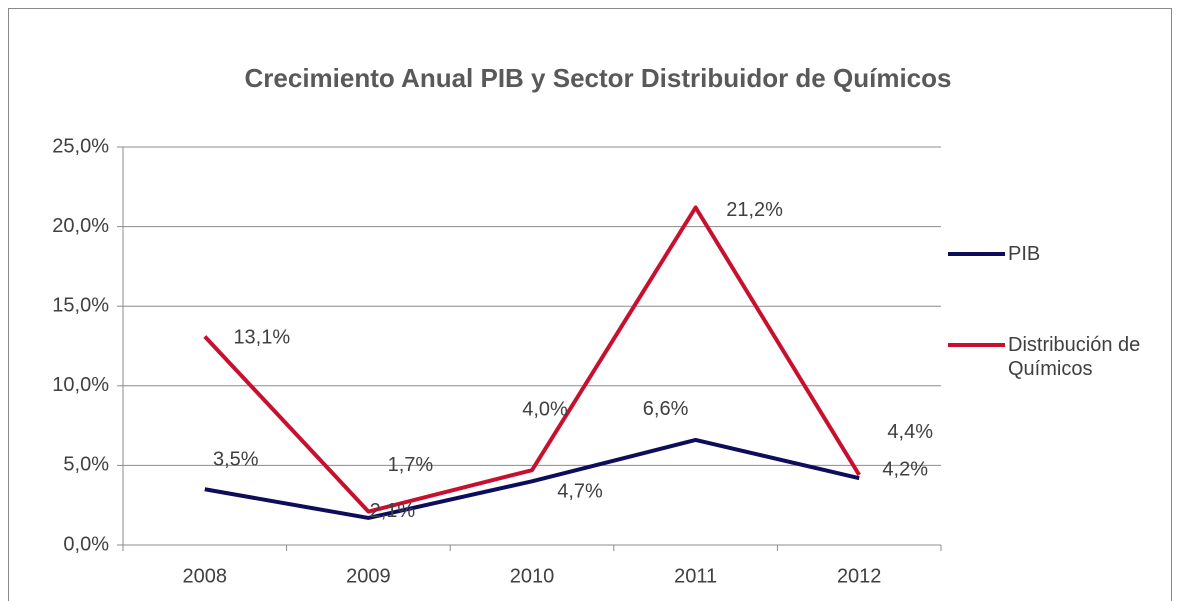 The height and width of the screenshot is (601, 1180). I want to click on y-tick-label: 15,0%, so click(80, 305).